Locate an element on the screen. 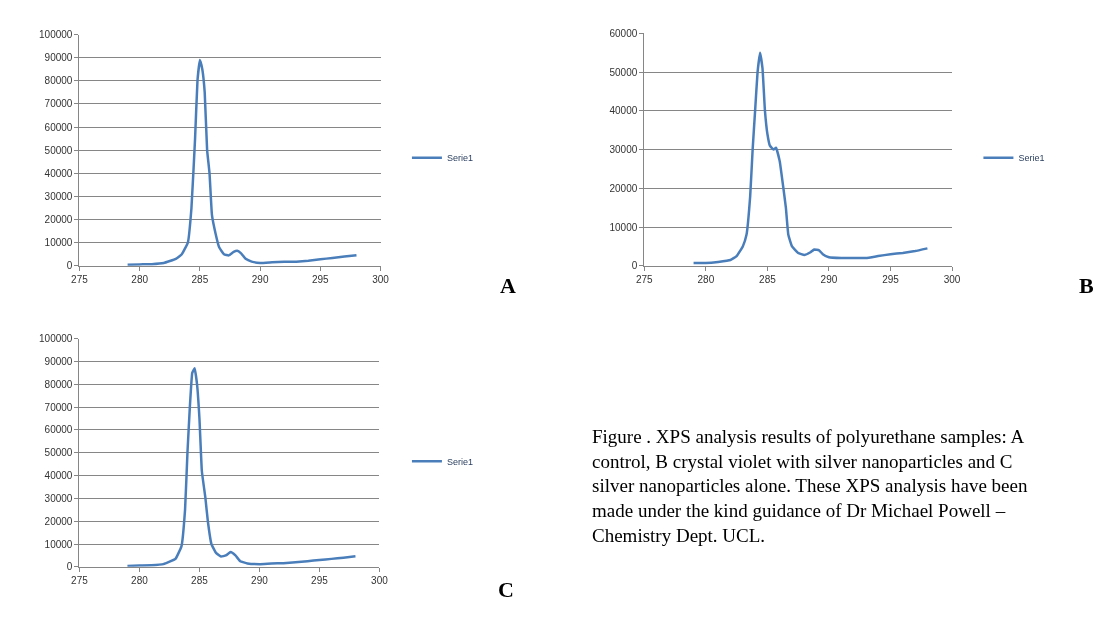 This screenshot has height=619, width=1116. text: Figure . XPS analysis results of polyurethane samples: A control, B crystal violet with silver nanoparticles and C silver nanoparticles alone. These XPS analysis have been made under the kind guidance of Dr Michael Powell – Chemistry Dept. UCL. is located at coordinates (810, 486).